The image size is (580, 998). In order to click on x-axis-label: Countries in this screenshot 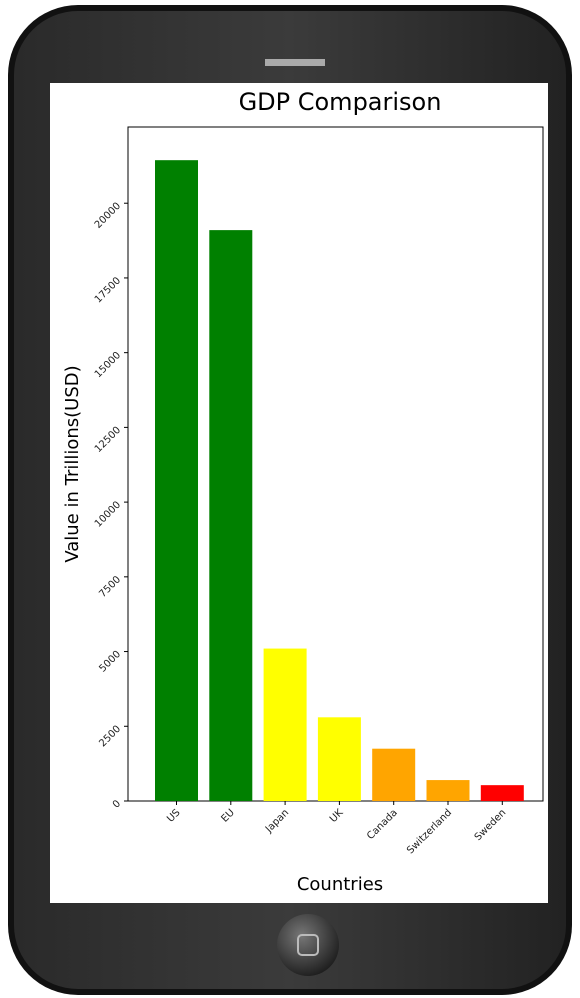, I will do `click(340, 884)`.